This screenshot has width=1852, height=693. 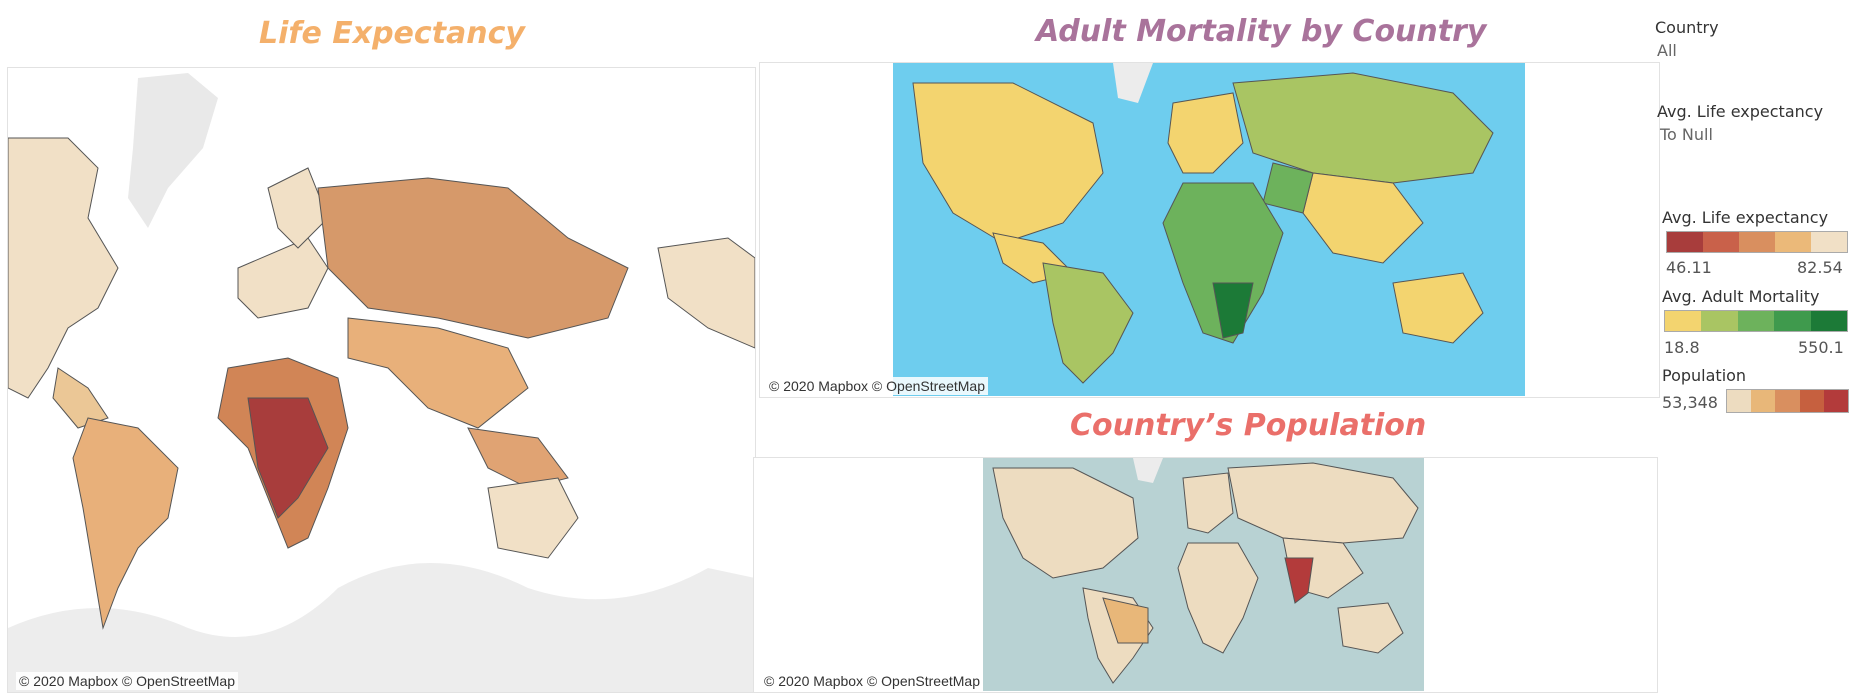 I want to click on life-expectancy-title: Life Expectancy, so click(x=392, y=33).